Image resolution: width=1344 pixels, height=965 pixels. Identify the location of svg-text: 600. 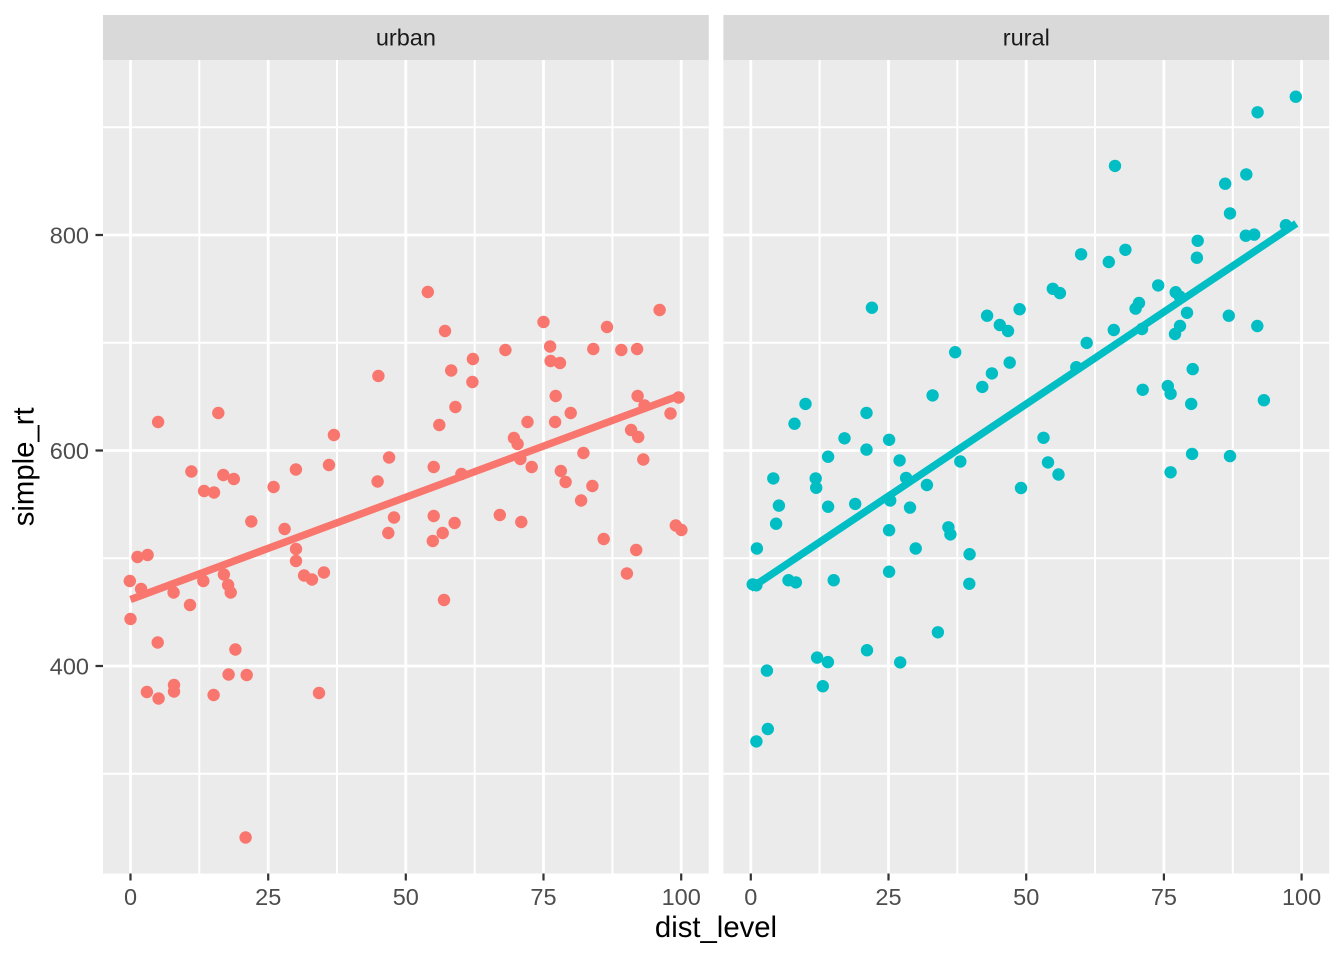
(69, 451).